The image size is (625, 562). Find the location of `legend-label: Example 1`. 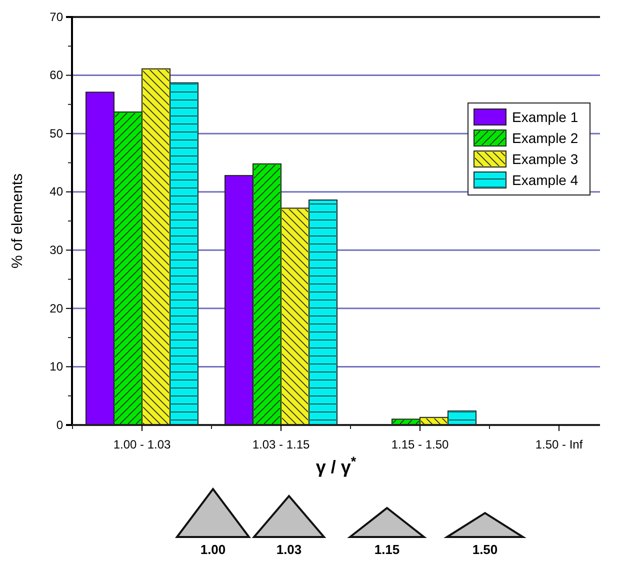

legend-label: Example 1 is located at coordinates (545, 117).